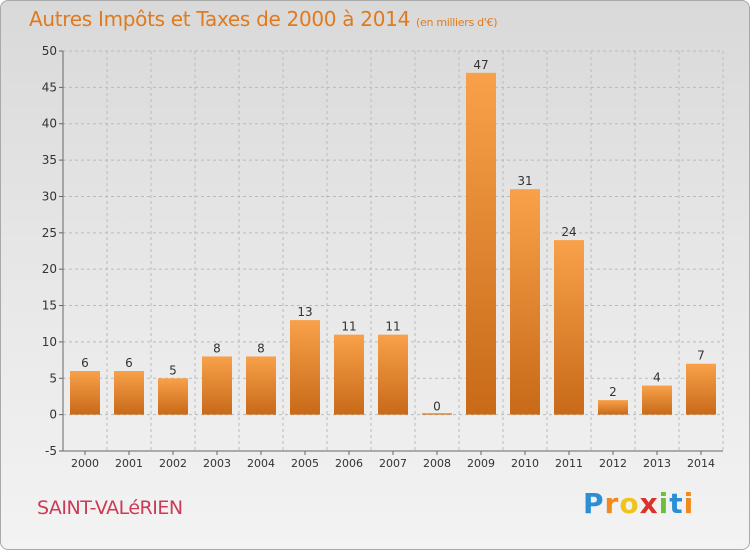 The height and width of the screenshot is (550, 750). I want to click on logo-letter: r, so click(612, 503).